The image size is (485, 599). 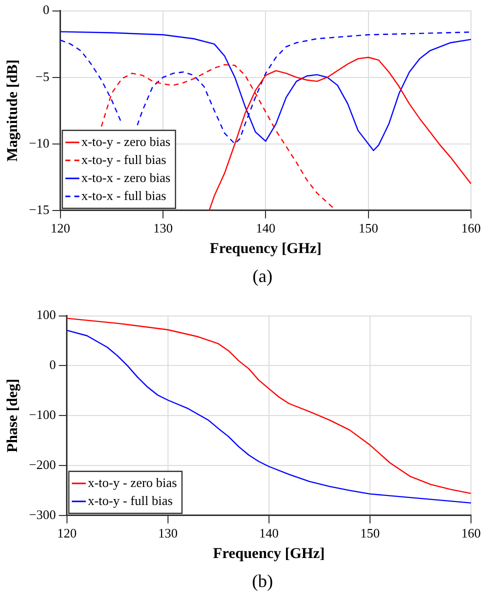 I want to click on y-tick-label: 100, so click(x=46, y=314).